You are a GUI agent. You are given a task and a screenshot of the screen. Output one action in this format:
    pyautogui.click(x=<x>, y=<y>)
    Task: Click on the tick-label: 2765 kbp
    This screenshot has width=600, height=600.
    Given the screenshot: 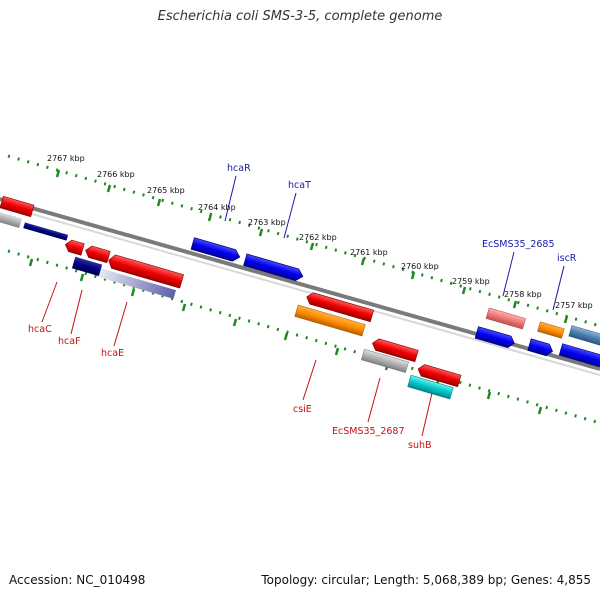 What is the action you would take?
    pyautogui.click(x=166, y=190)
    